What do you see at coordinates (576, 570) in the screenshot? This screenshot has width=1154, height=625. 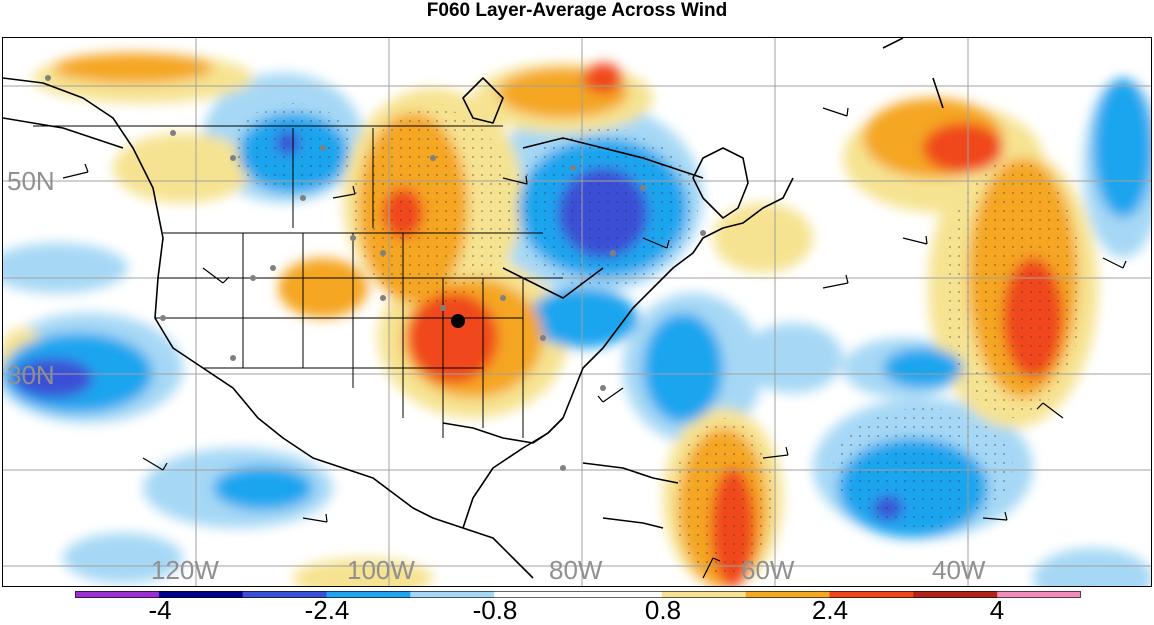 I see `lon-label-80w: 80W` at bounding box center [576, 570].